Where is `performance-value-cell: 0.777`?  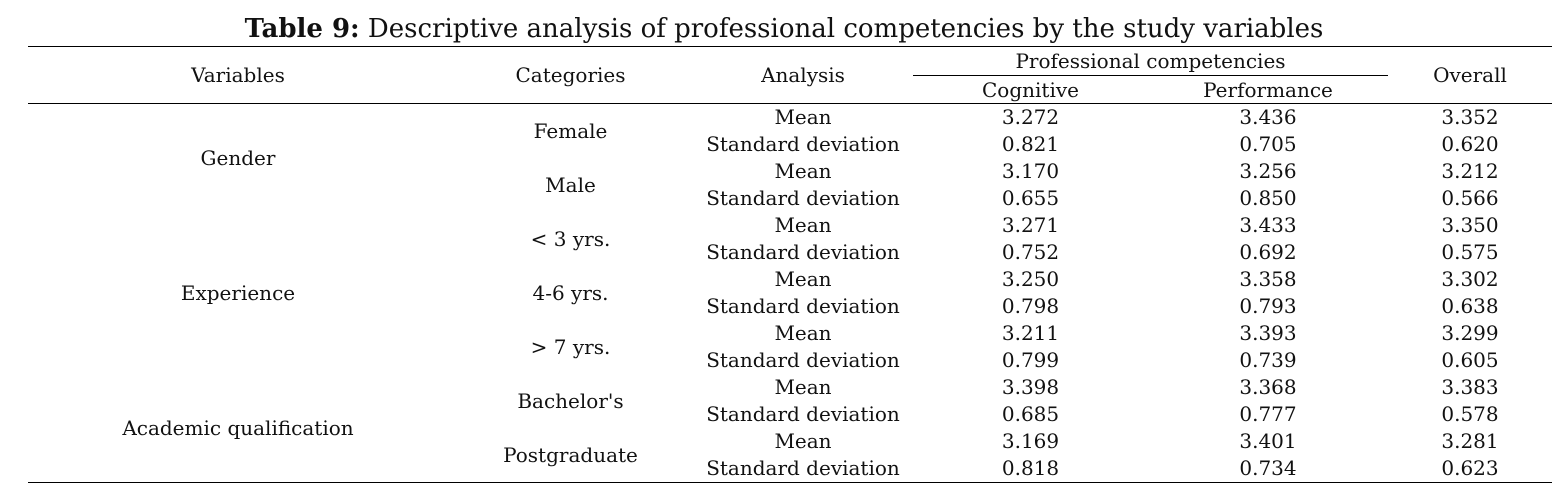
performance-value-cell: 0.777 is located at coordinates (1268, 414).